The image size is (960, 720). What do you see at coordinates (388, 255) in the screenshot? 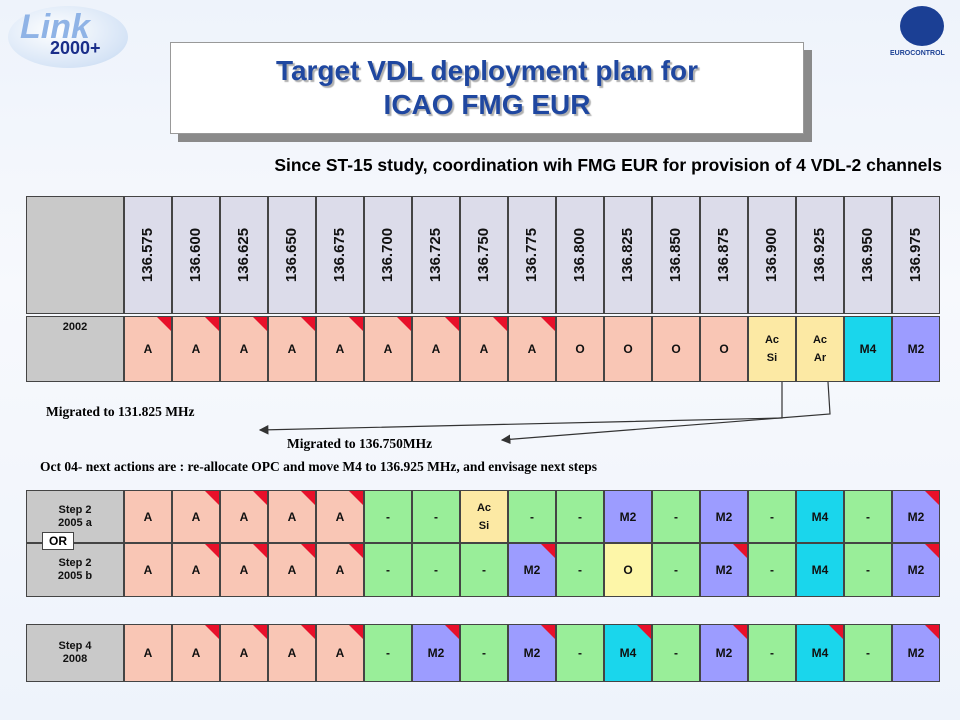
I see `frequency-header: 136.700` at bounding box center [388, 255].